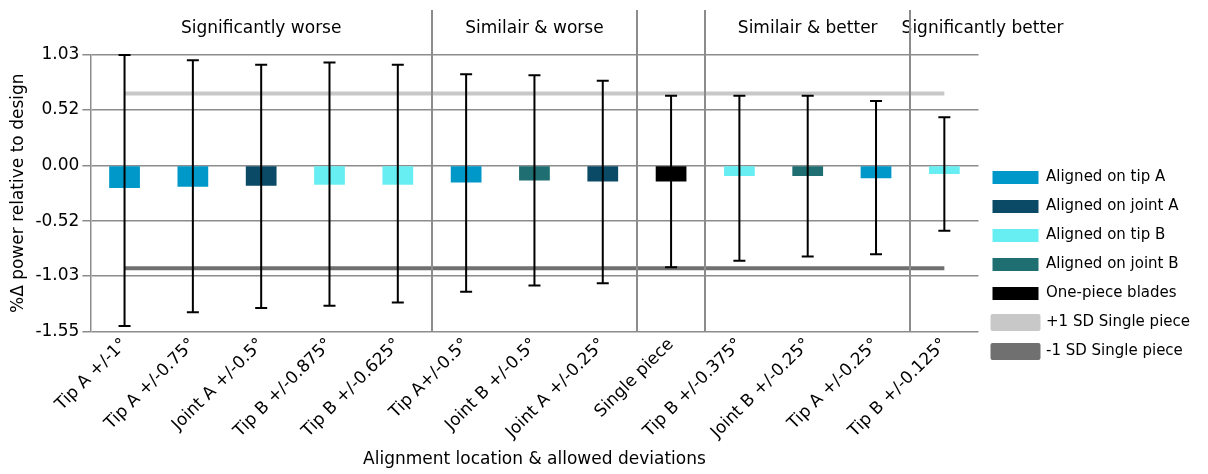  Describe the element at coordinates (1114, 350) in the screenshot. I see `legend-label: -1 SD Single piece` at that location.